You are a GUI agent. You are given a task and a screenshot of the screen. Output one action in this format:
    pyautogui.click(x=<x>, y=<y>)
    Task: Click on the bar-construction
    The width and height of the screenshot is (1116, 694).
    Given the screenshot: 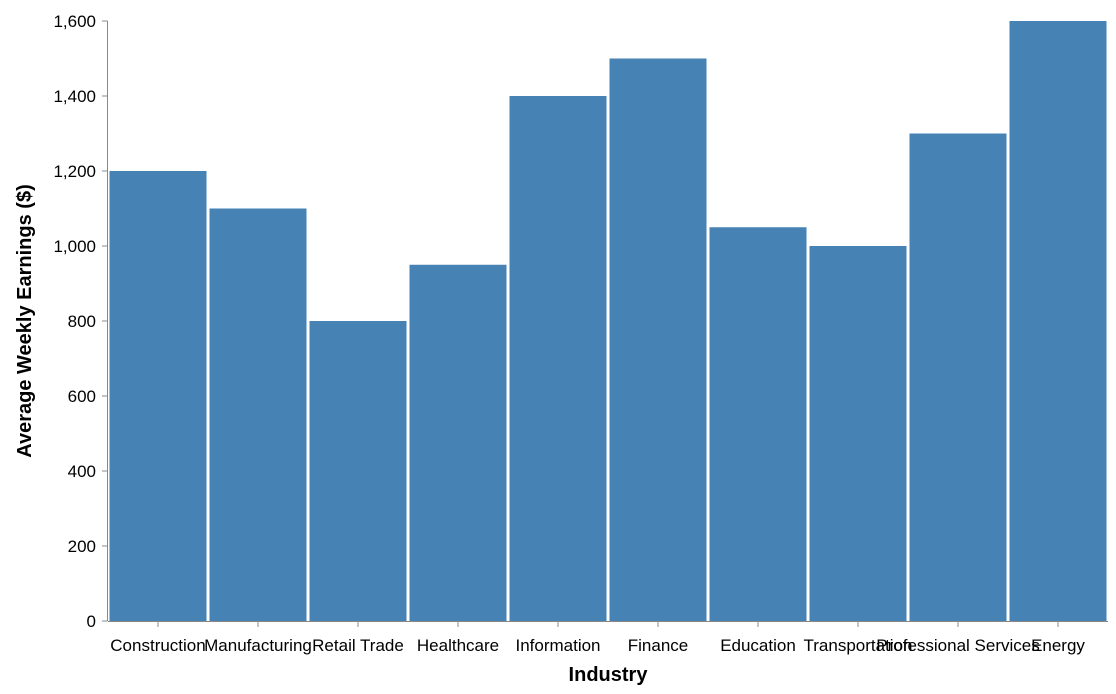 What is the action you would take?
    pyautogui.click(x=158, y=396)
    